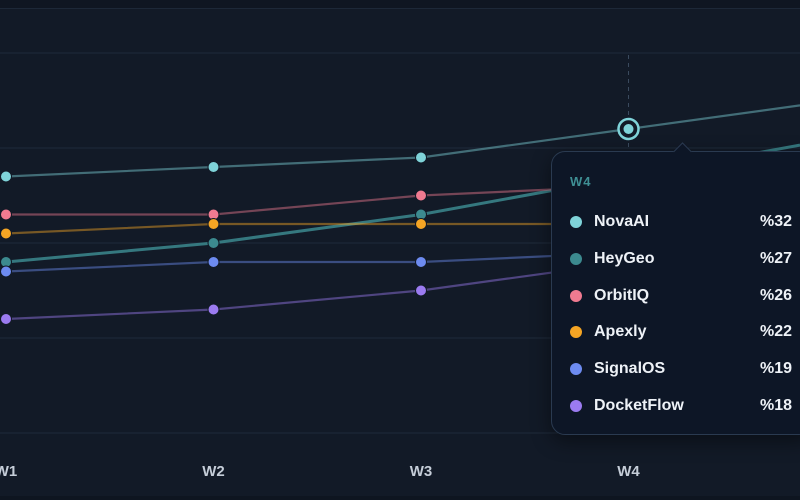  What do you see at coordinates (775, 295) in the screenshot?
I see `tooltip-series-value: %26` at bounding box center [775, 295].